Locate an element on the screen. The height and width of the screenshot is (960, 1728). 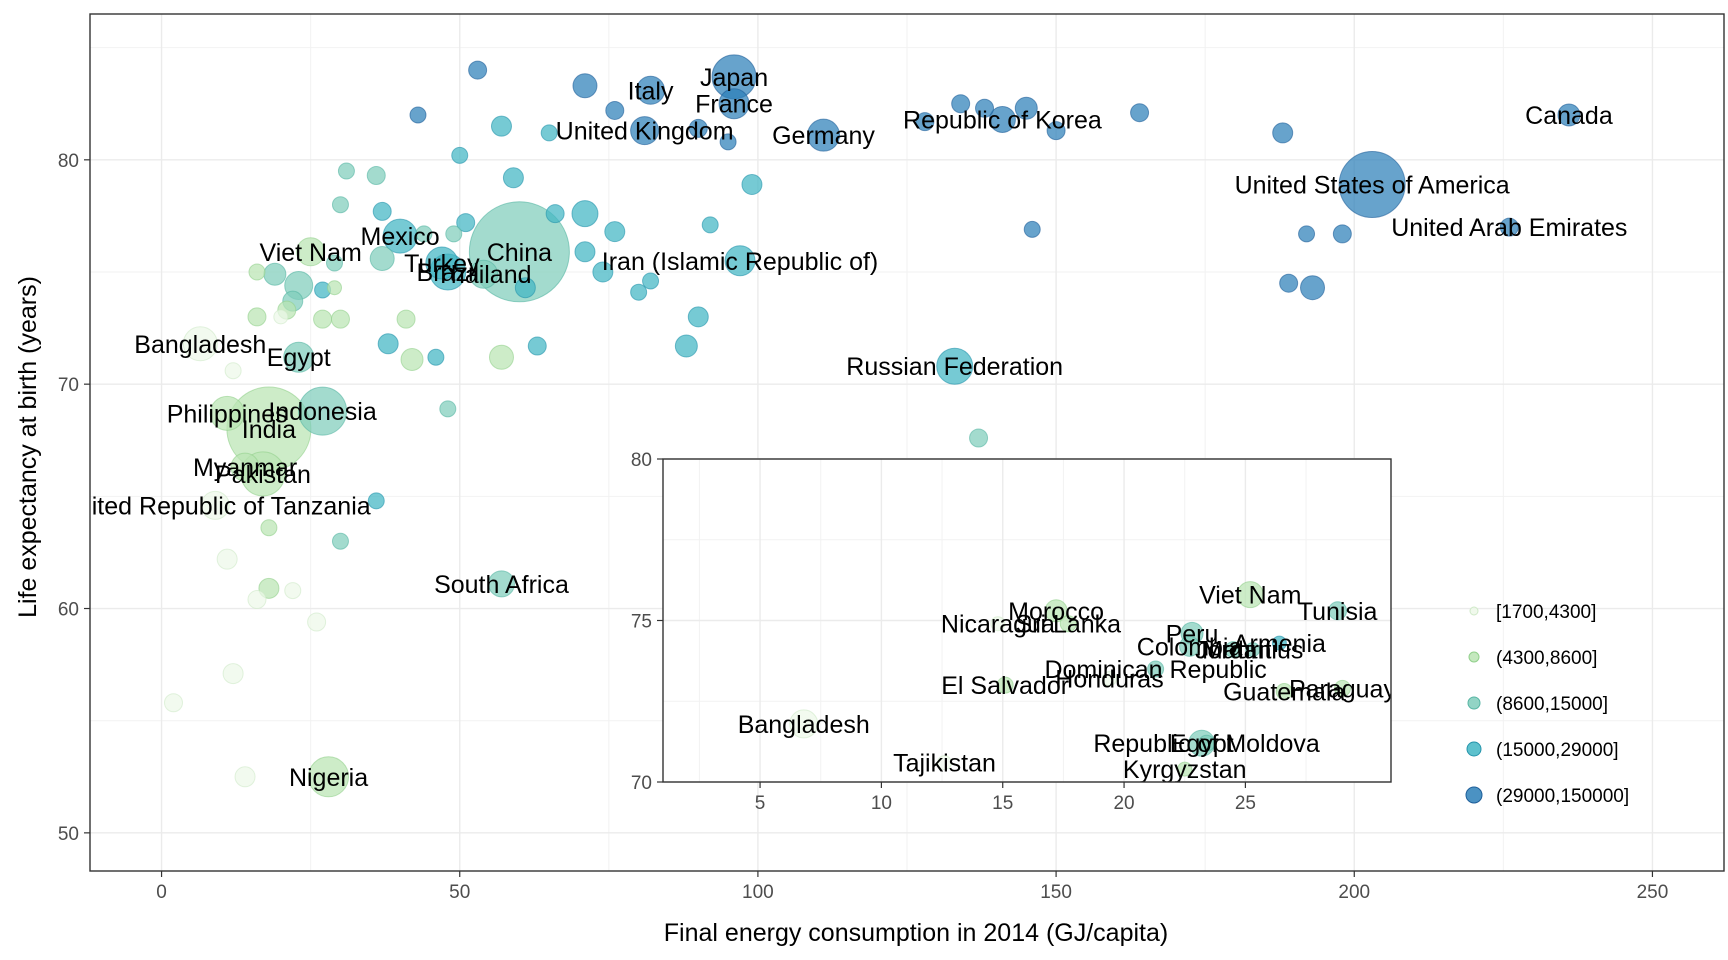
main-y-tick-label: 50 is located at coordinates (68, 834).